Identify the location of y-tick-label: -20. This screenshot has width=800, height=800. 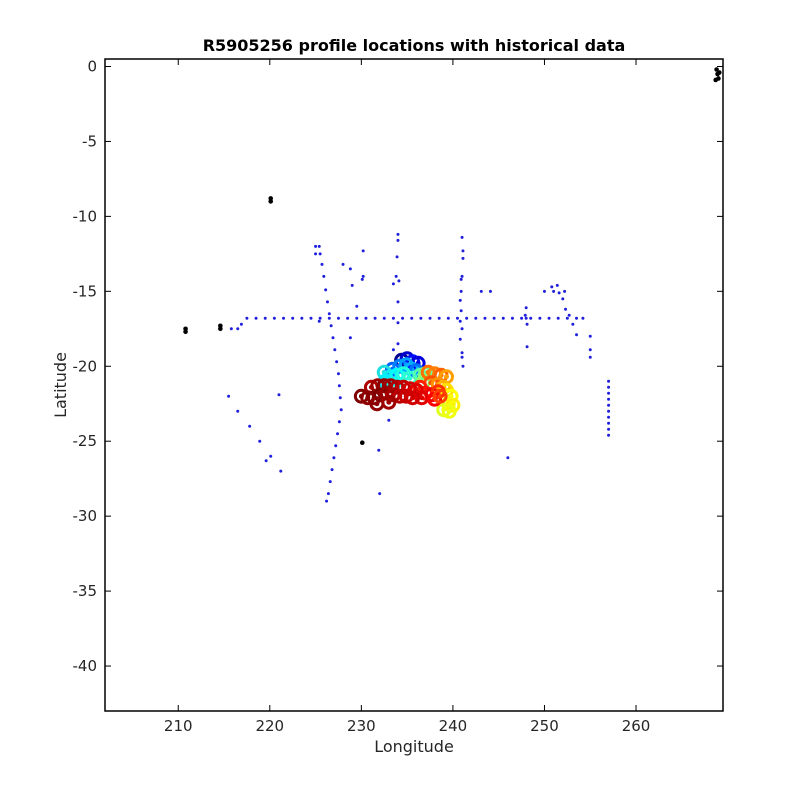
(85, 366).